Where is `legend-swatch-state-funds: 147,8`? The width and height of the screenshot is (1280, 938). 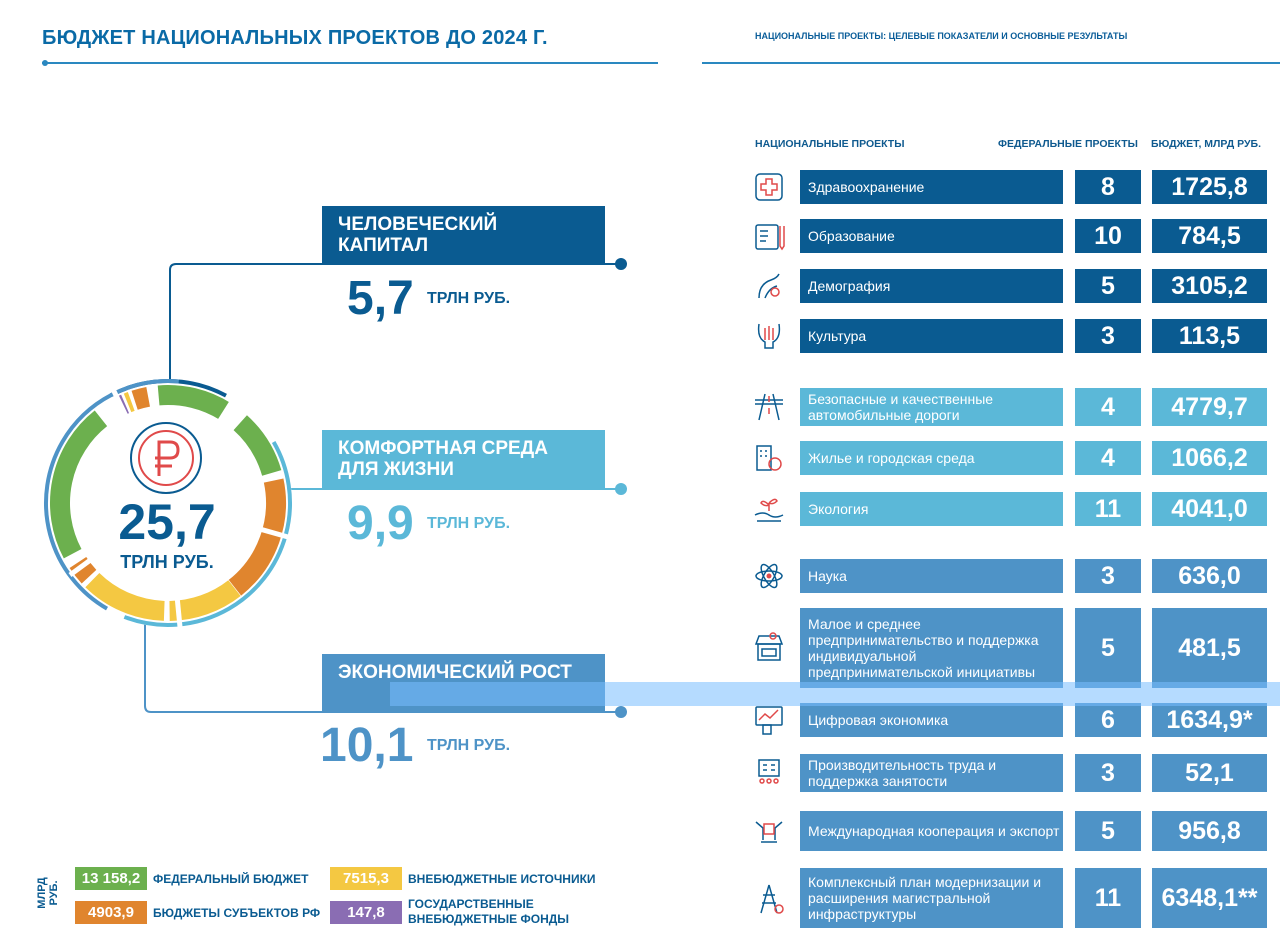
legend-swatch-state-funds: 147,8 is located at coordinates (366, 912).